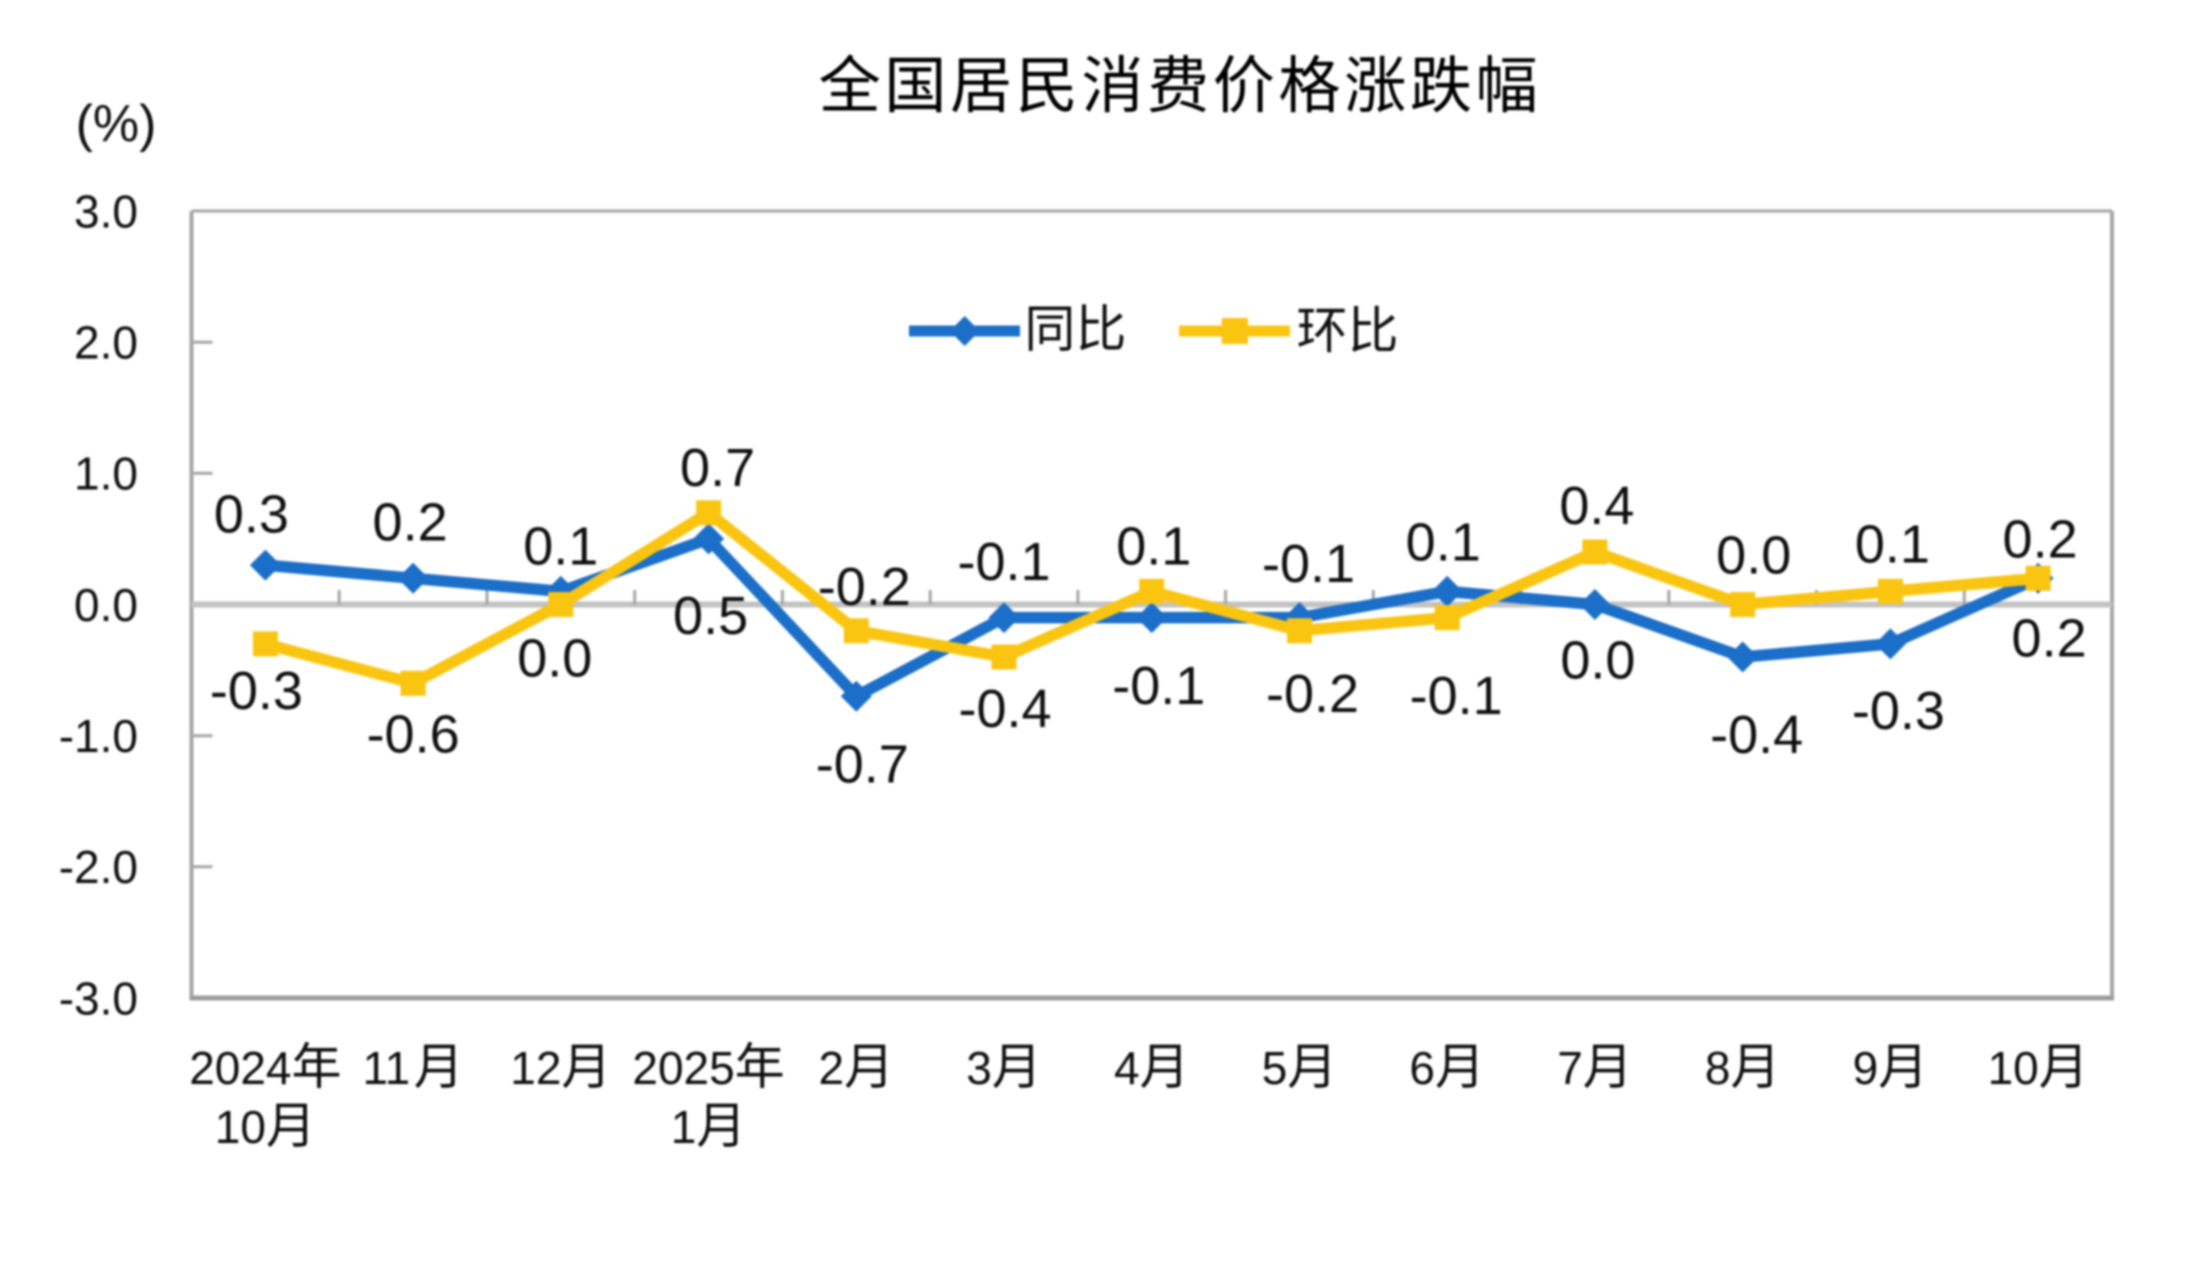 This screenshot has width=2198, height=1266. Describe the element at coordinates (710, 616) in the screenshot. I see `svg-text: 0.5` at that location.